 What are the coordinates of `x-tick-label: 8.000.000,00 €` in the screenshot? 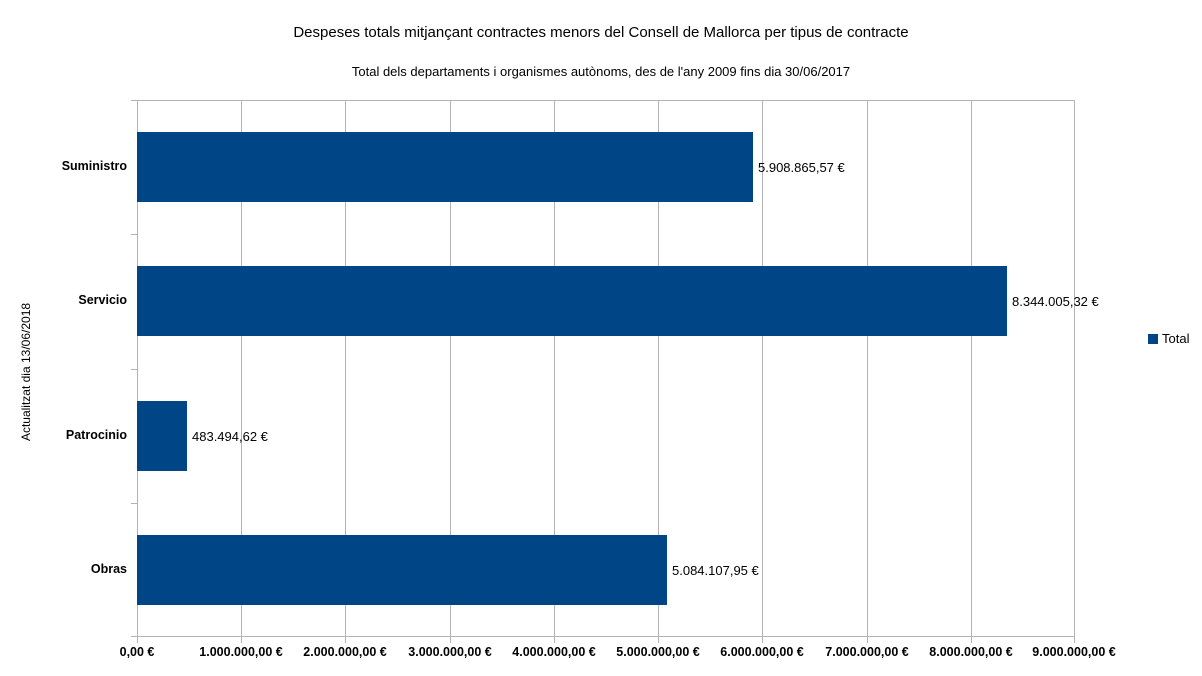 It's located at (971, 652).